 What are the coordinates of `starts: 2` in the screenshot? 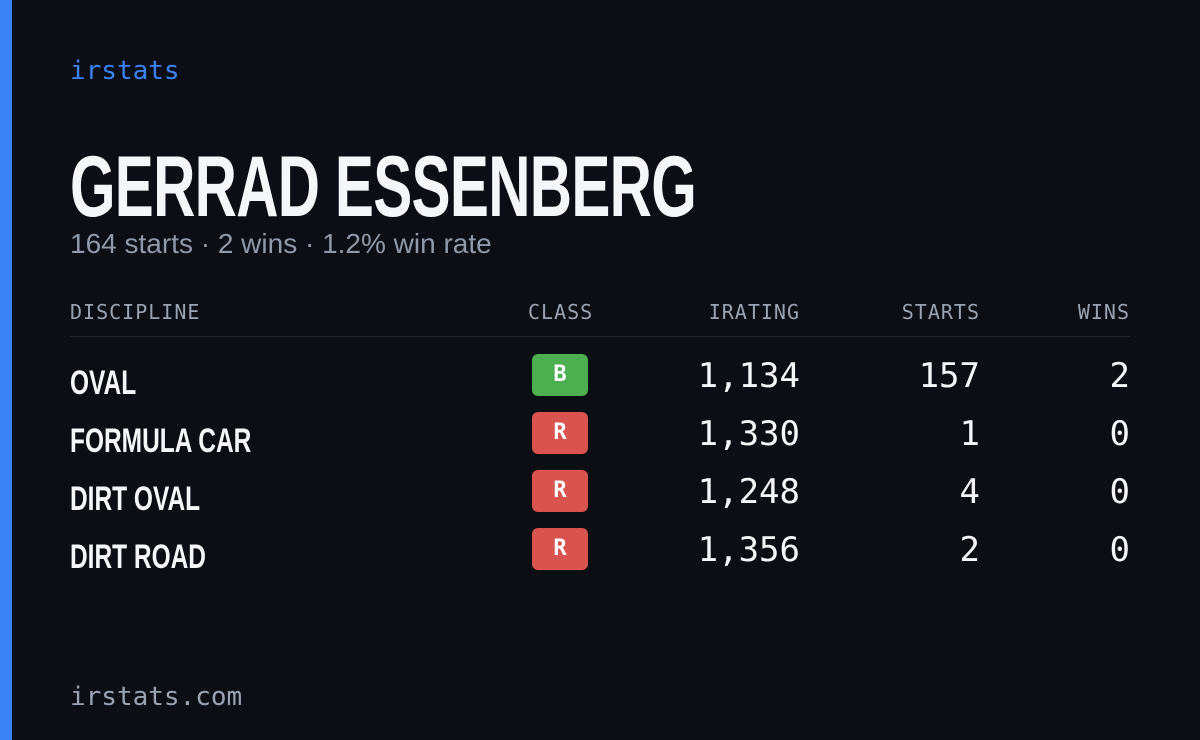 It's located at (969, 550).